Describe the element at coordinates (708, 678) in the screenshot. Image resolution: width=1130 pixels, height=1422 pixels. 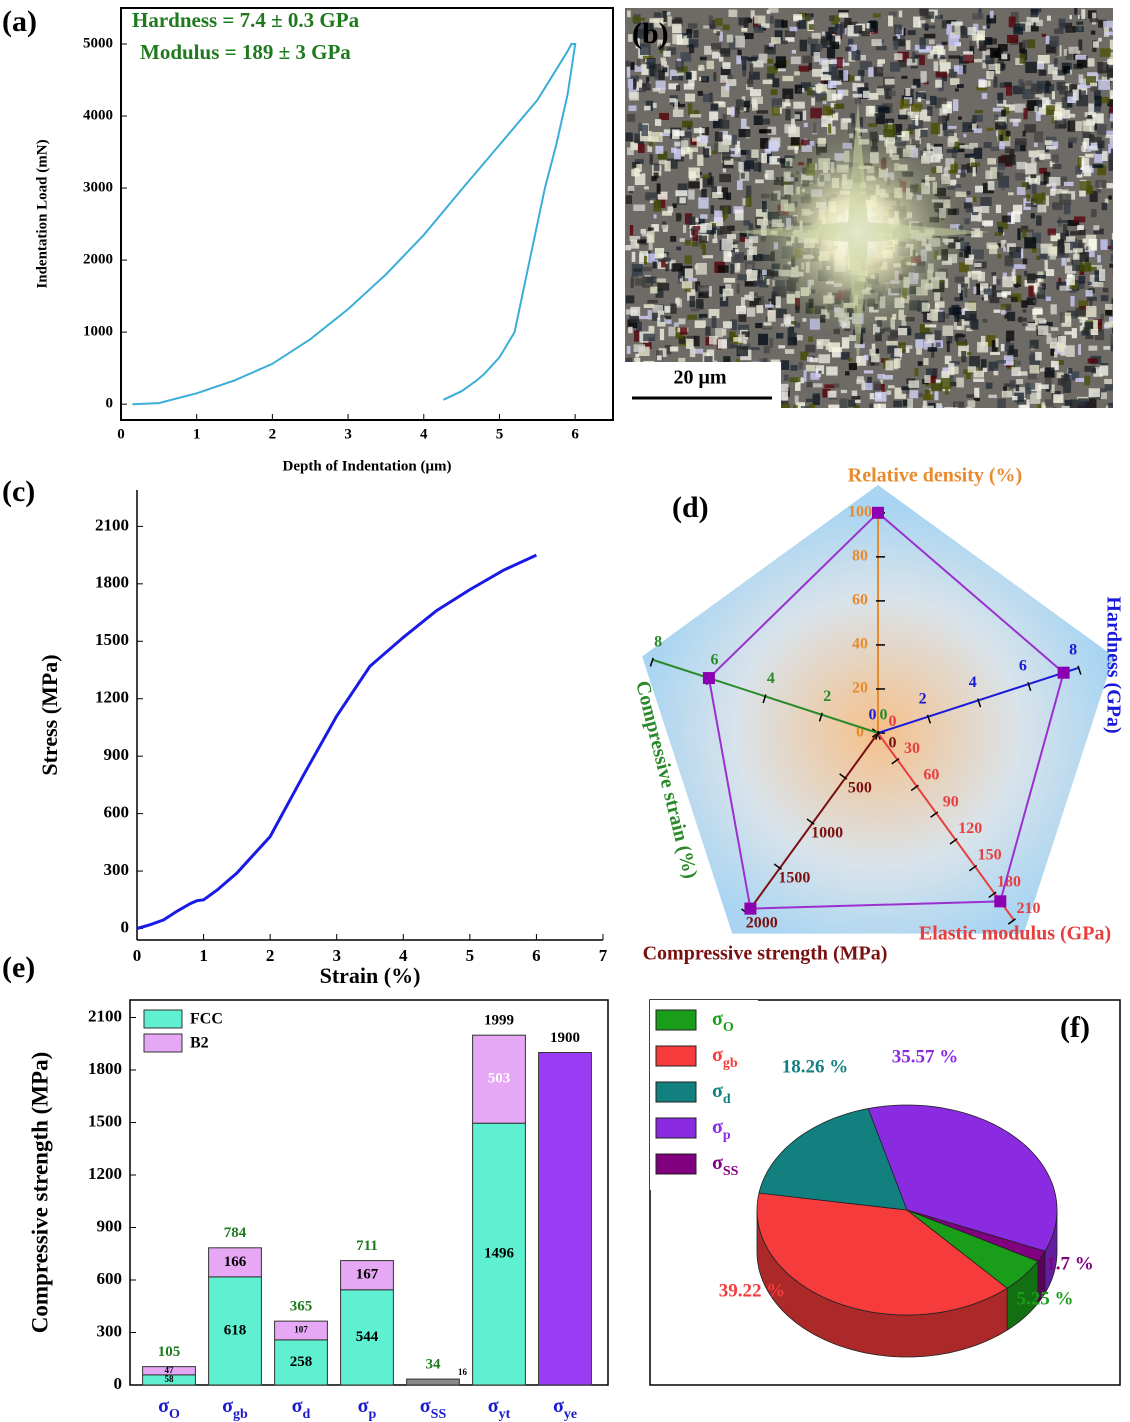
I see `radar-marker` at that location.